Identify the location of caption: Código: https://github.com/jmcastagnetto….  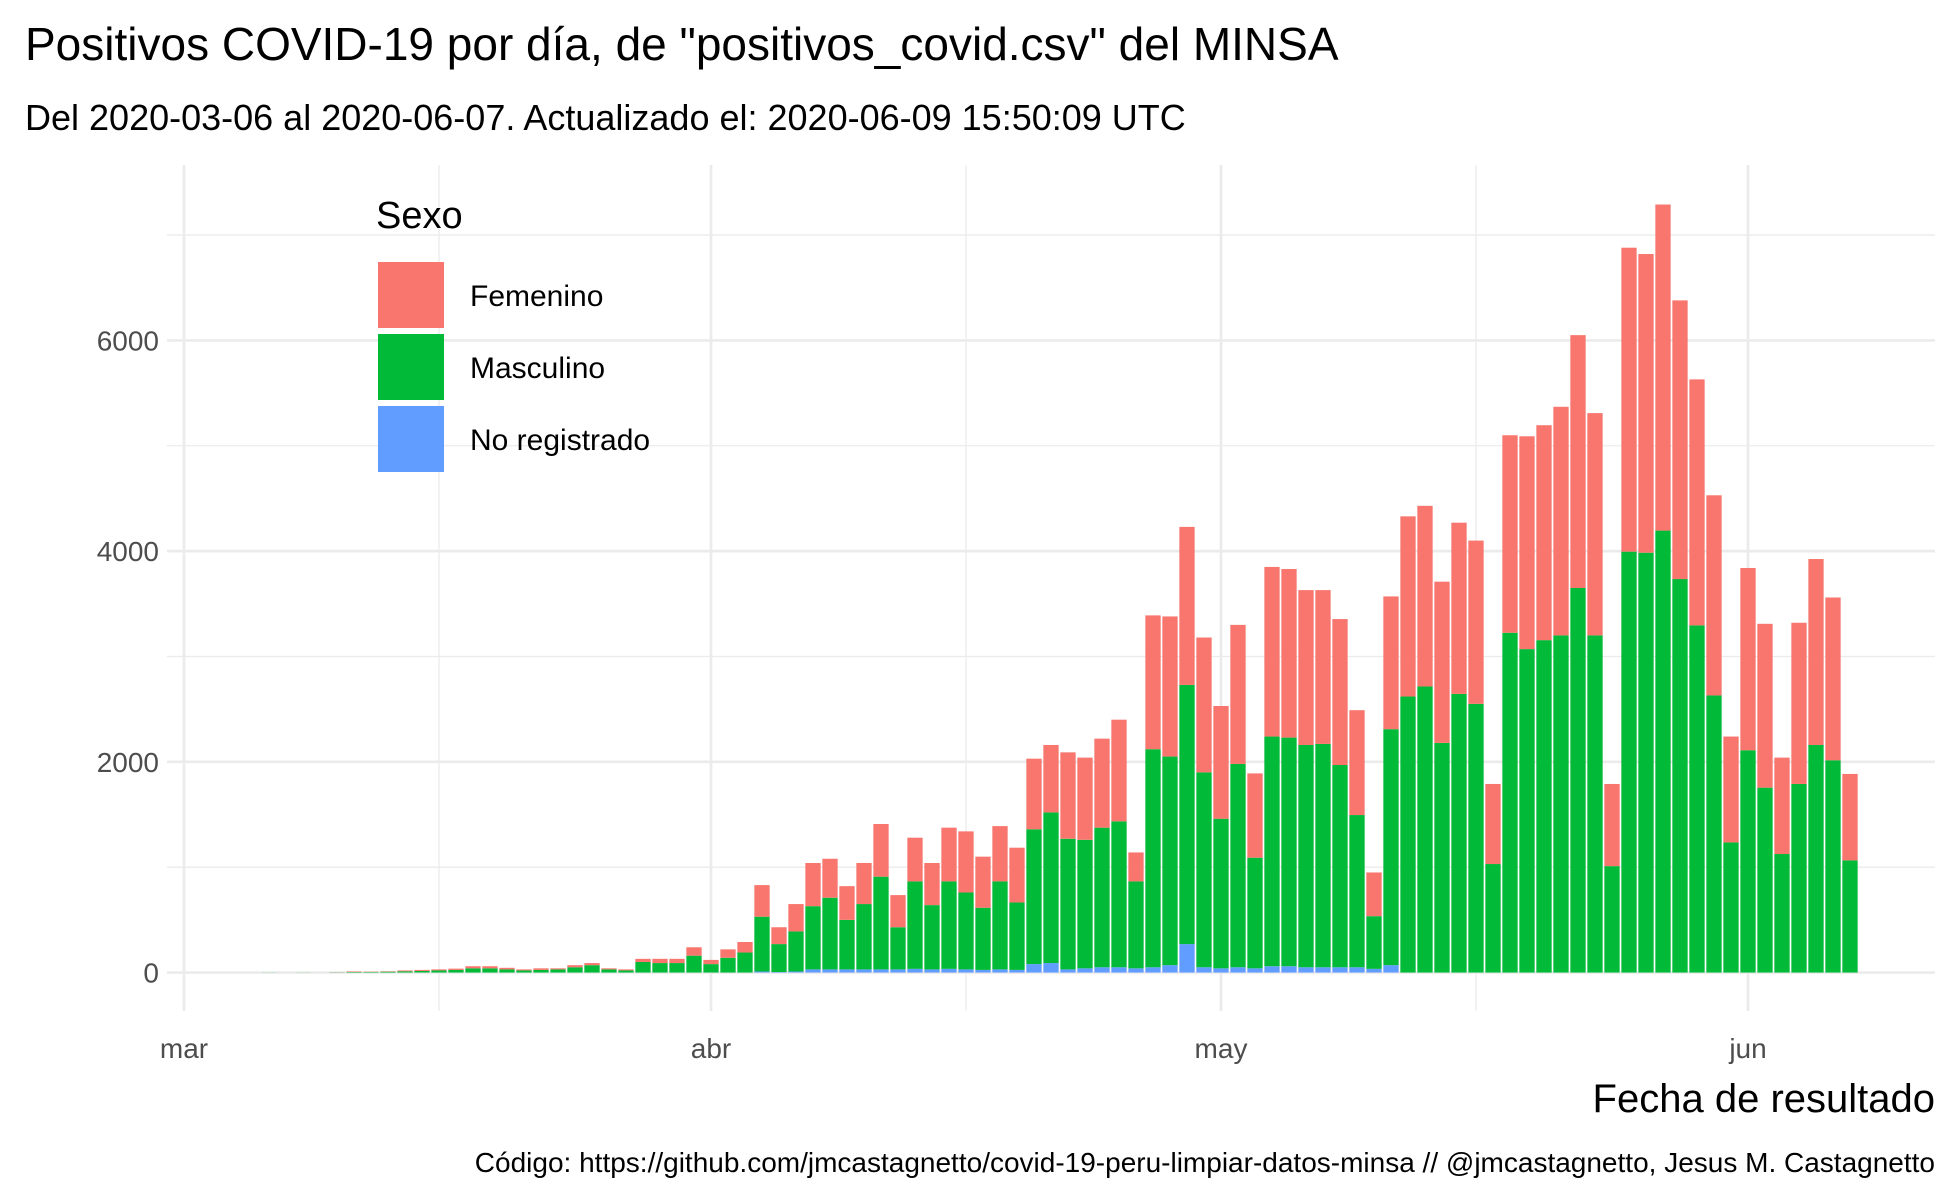
(1205, 1162).